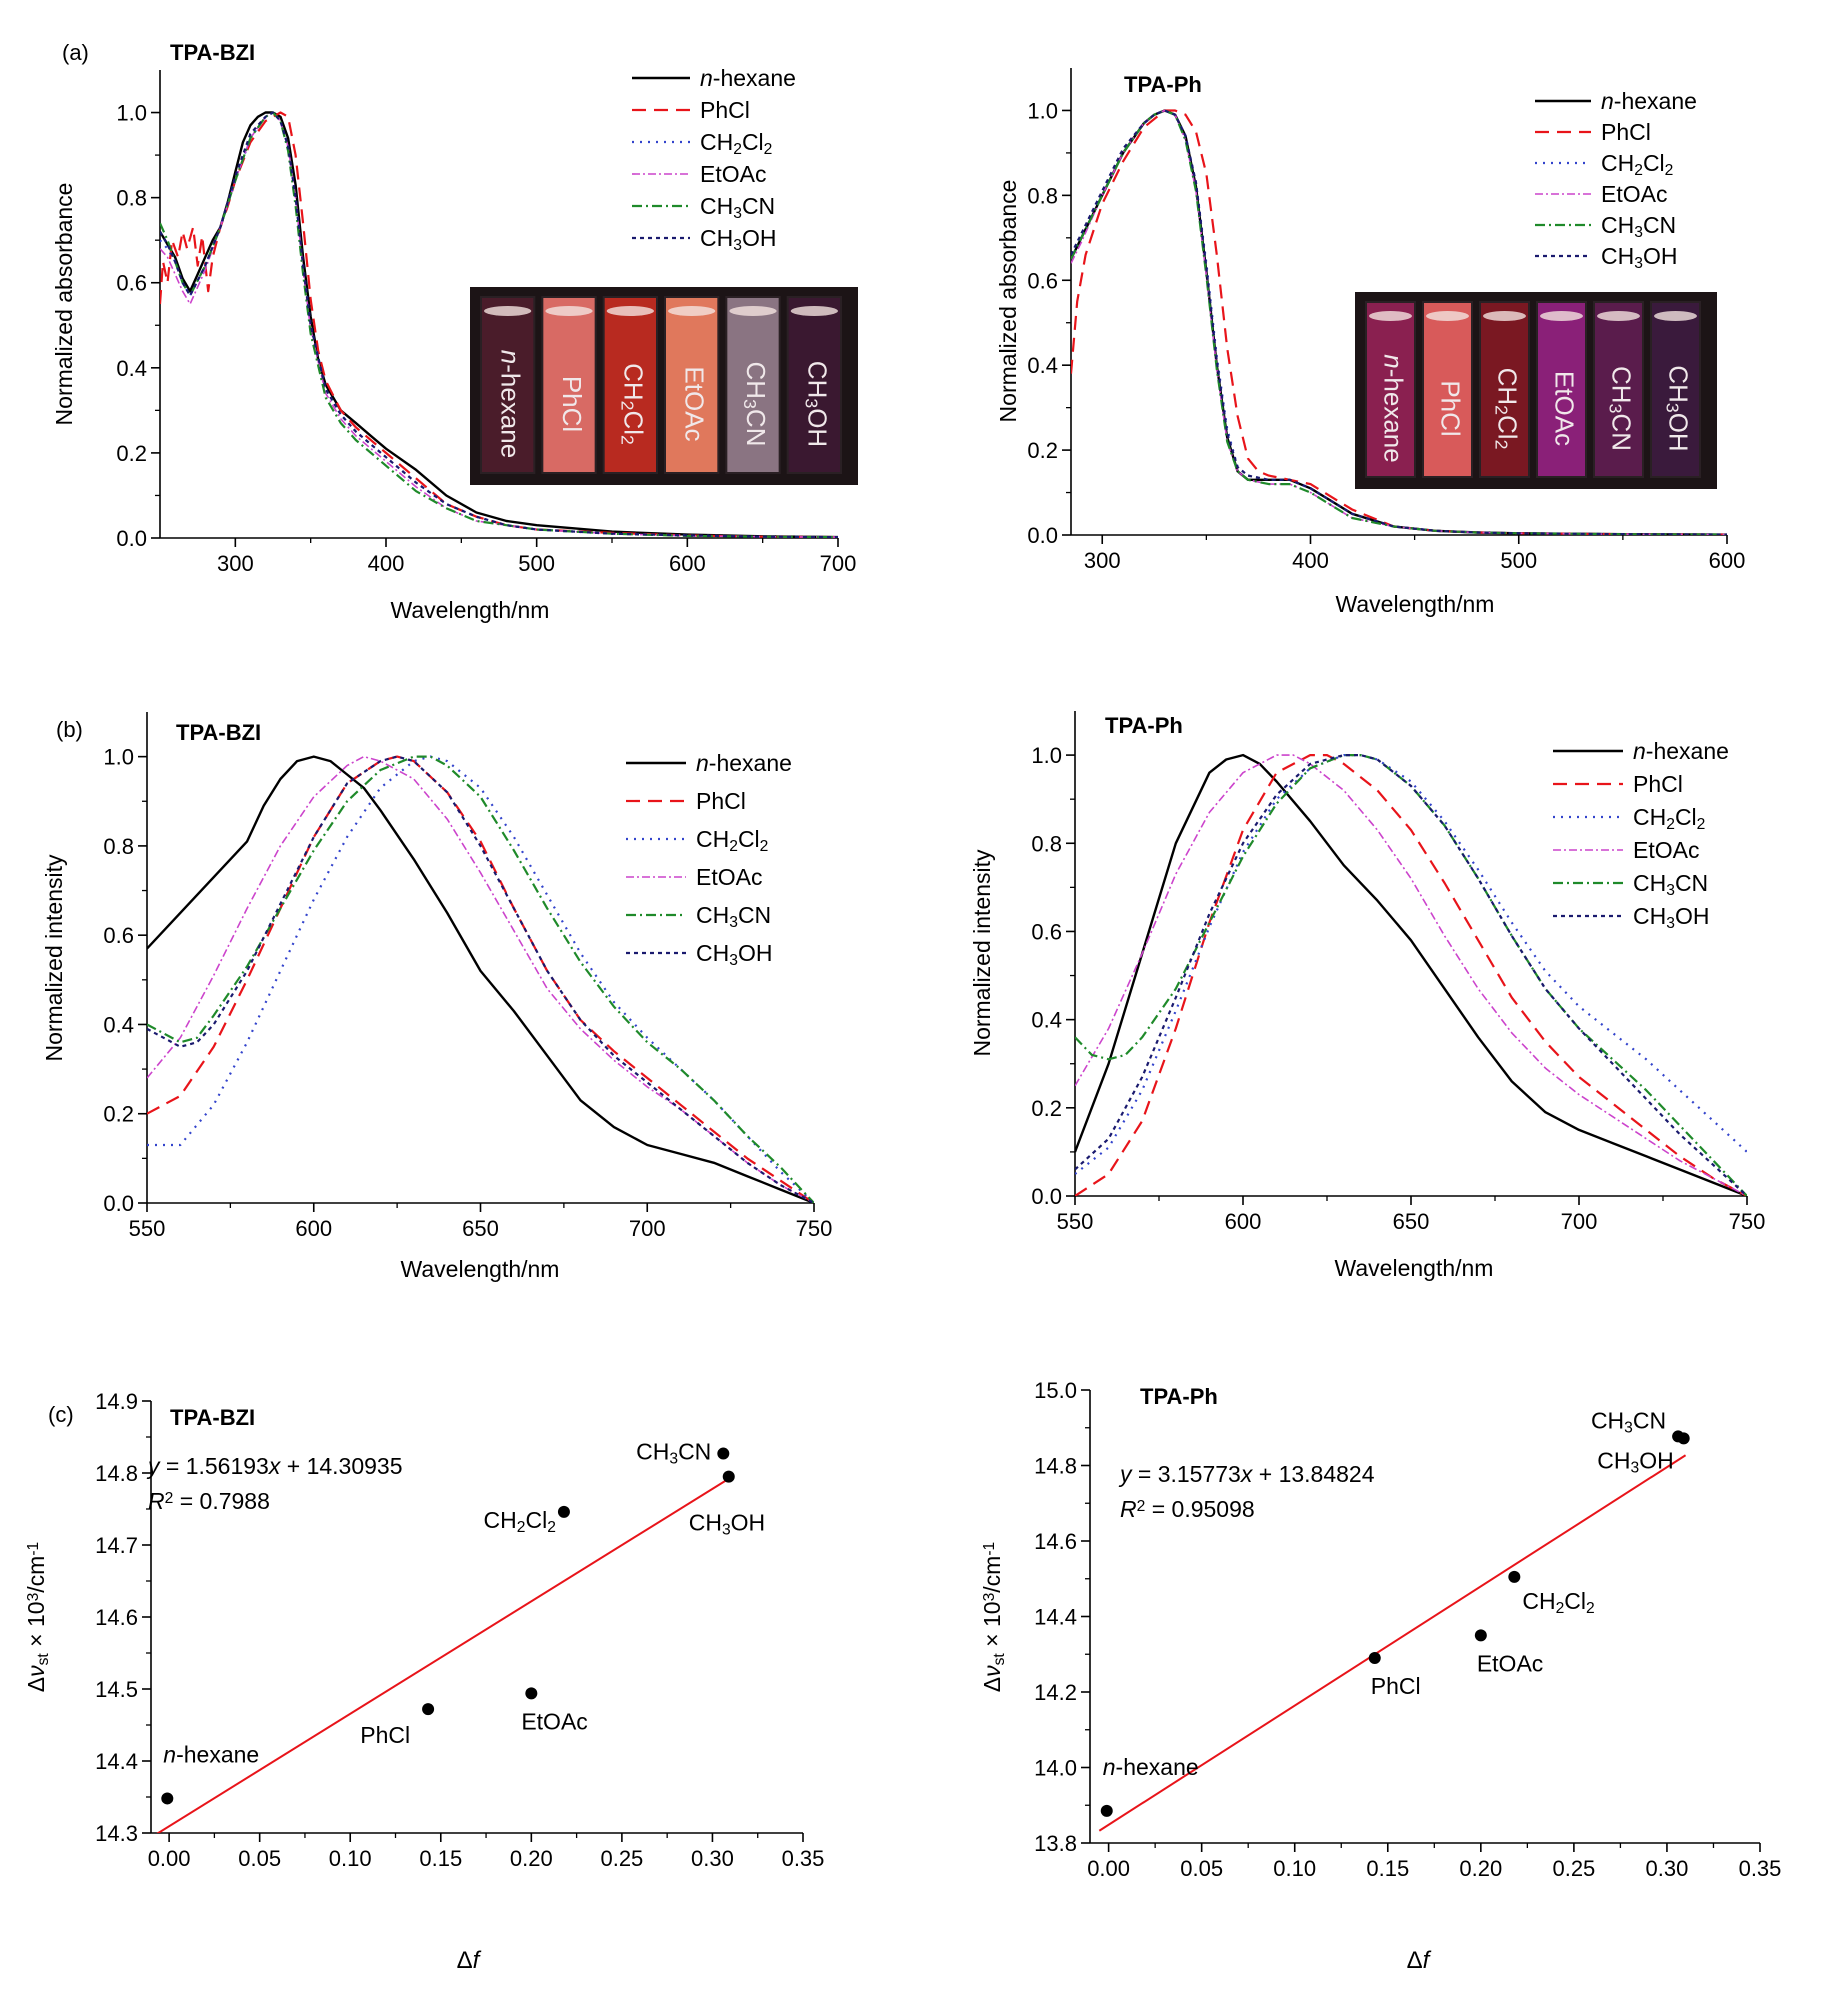 This screenshot has width=1835, height=1997. Describe the element at coordinates (1042, 535) in the screenshot. I see `y-tick-label: 0.0` at that location.